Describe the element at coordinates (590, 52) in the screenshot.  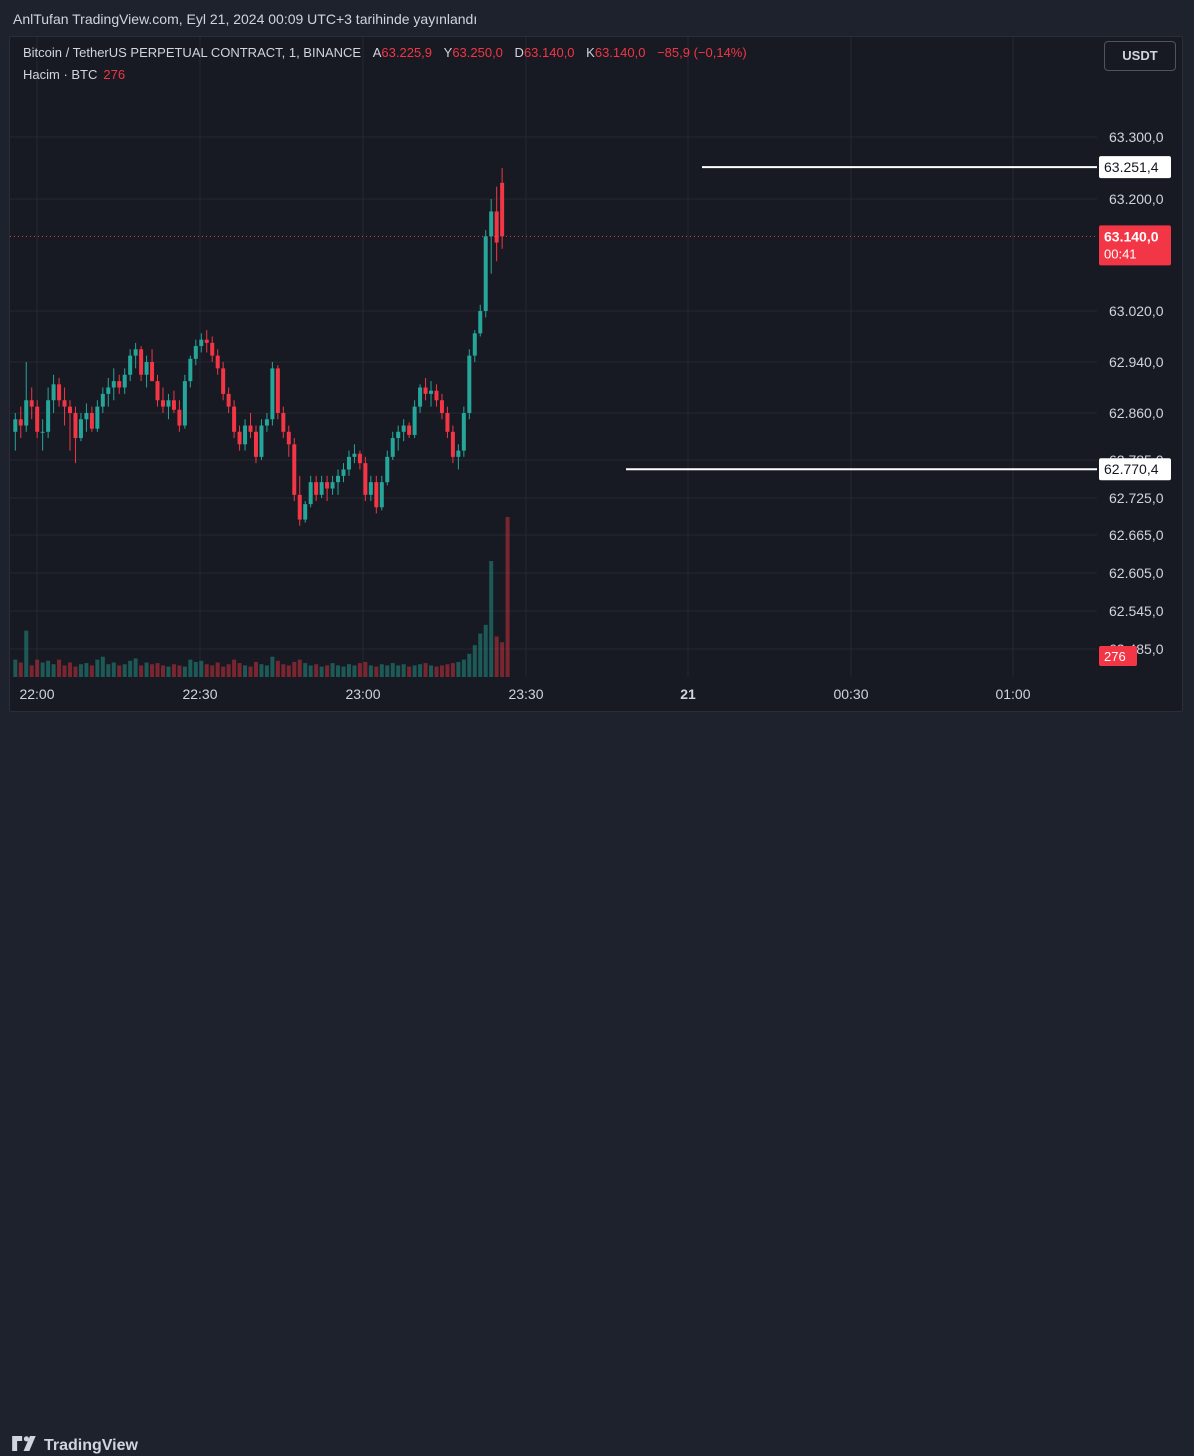
I see `close-label: K` at that location.